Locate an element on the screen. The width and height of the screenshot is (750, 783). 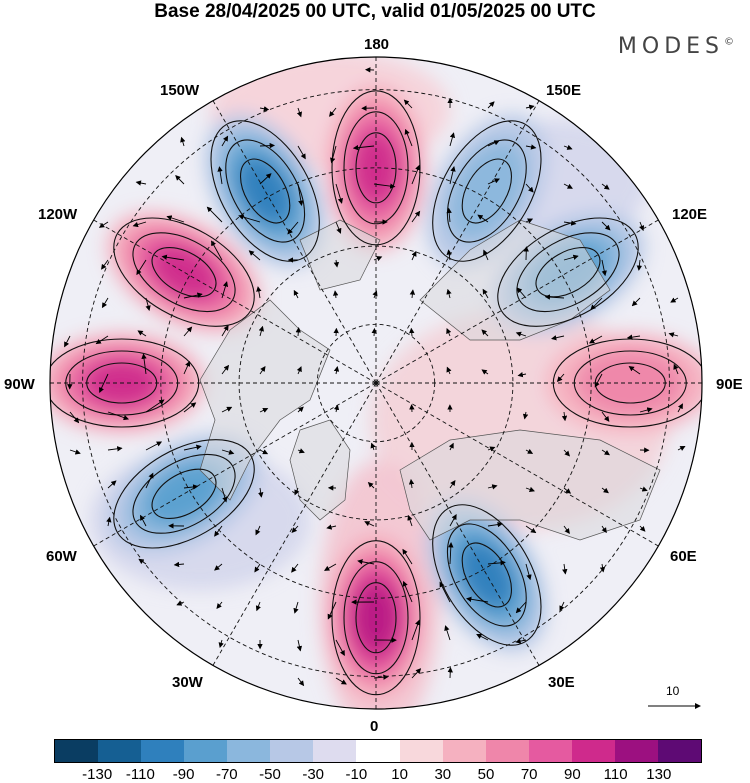
lon-label-60e: 60E is located at coordinates (683, 556).